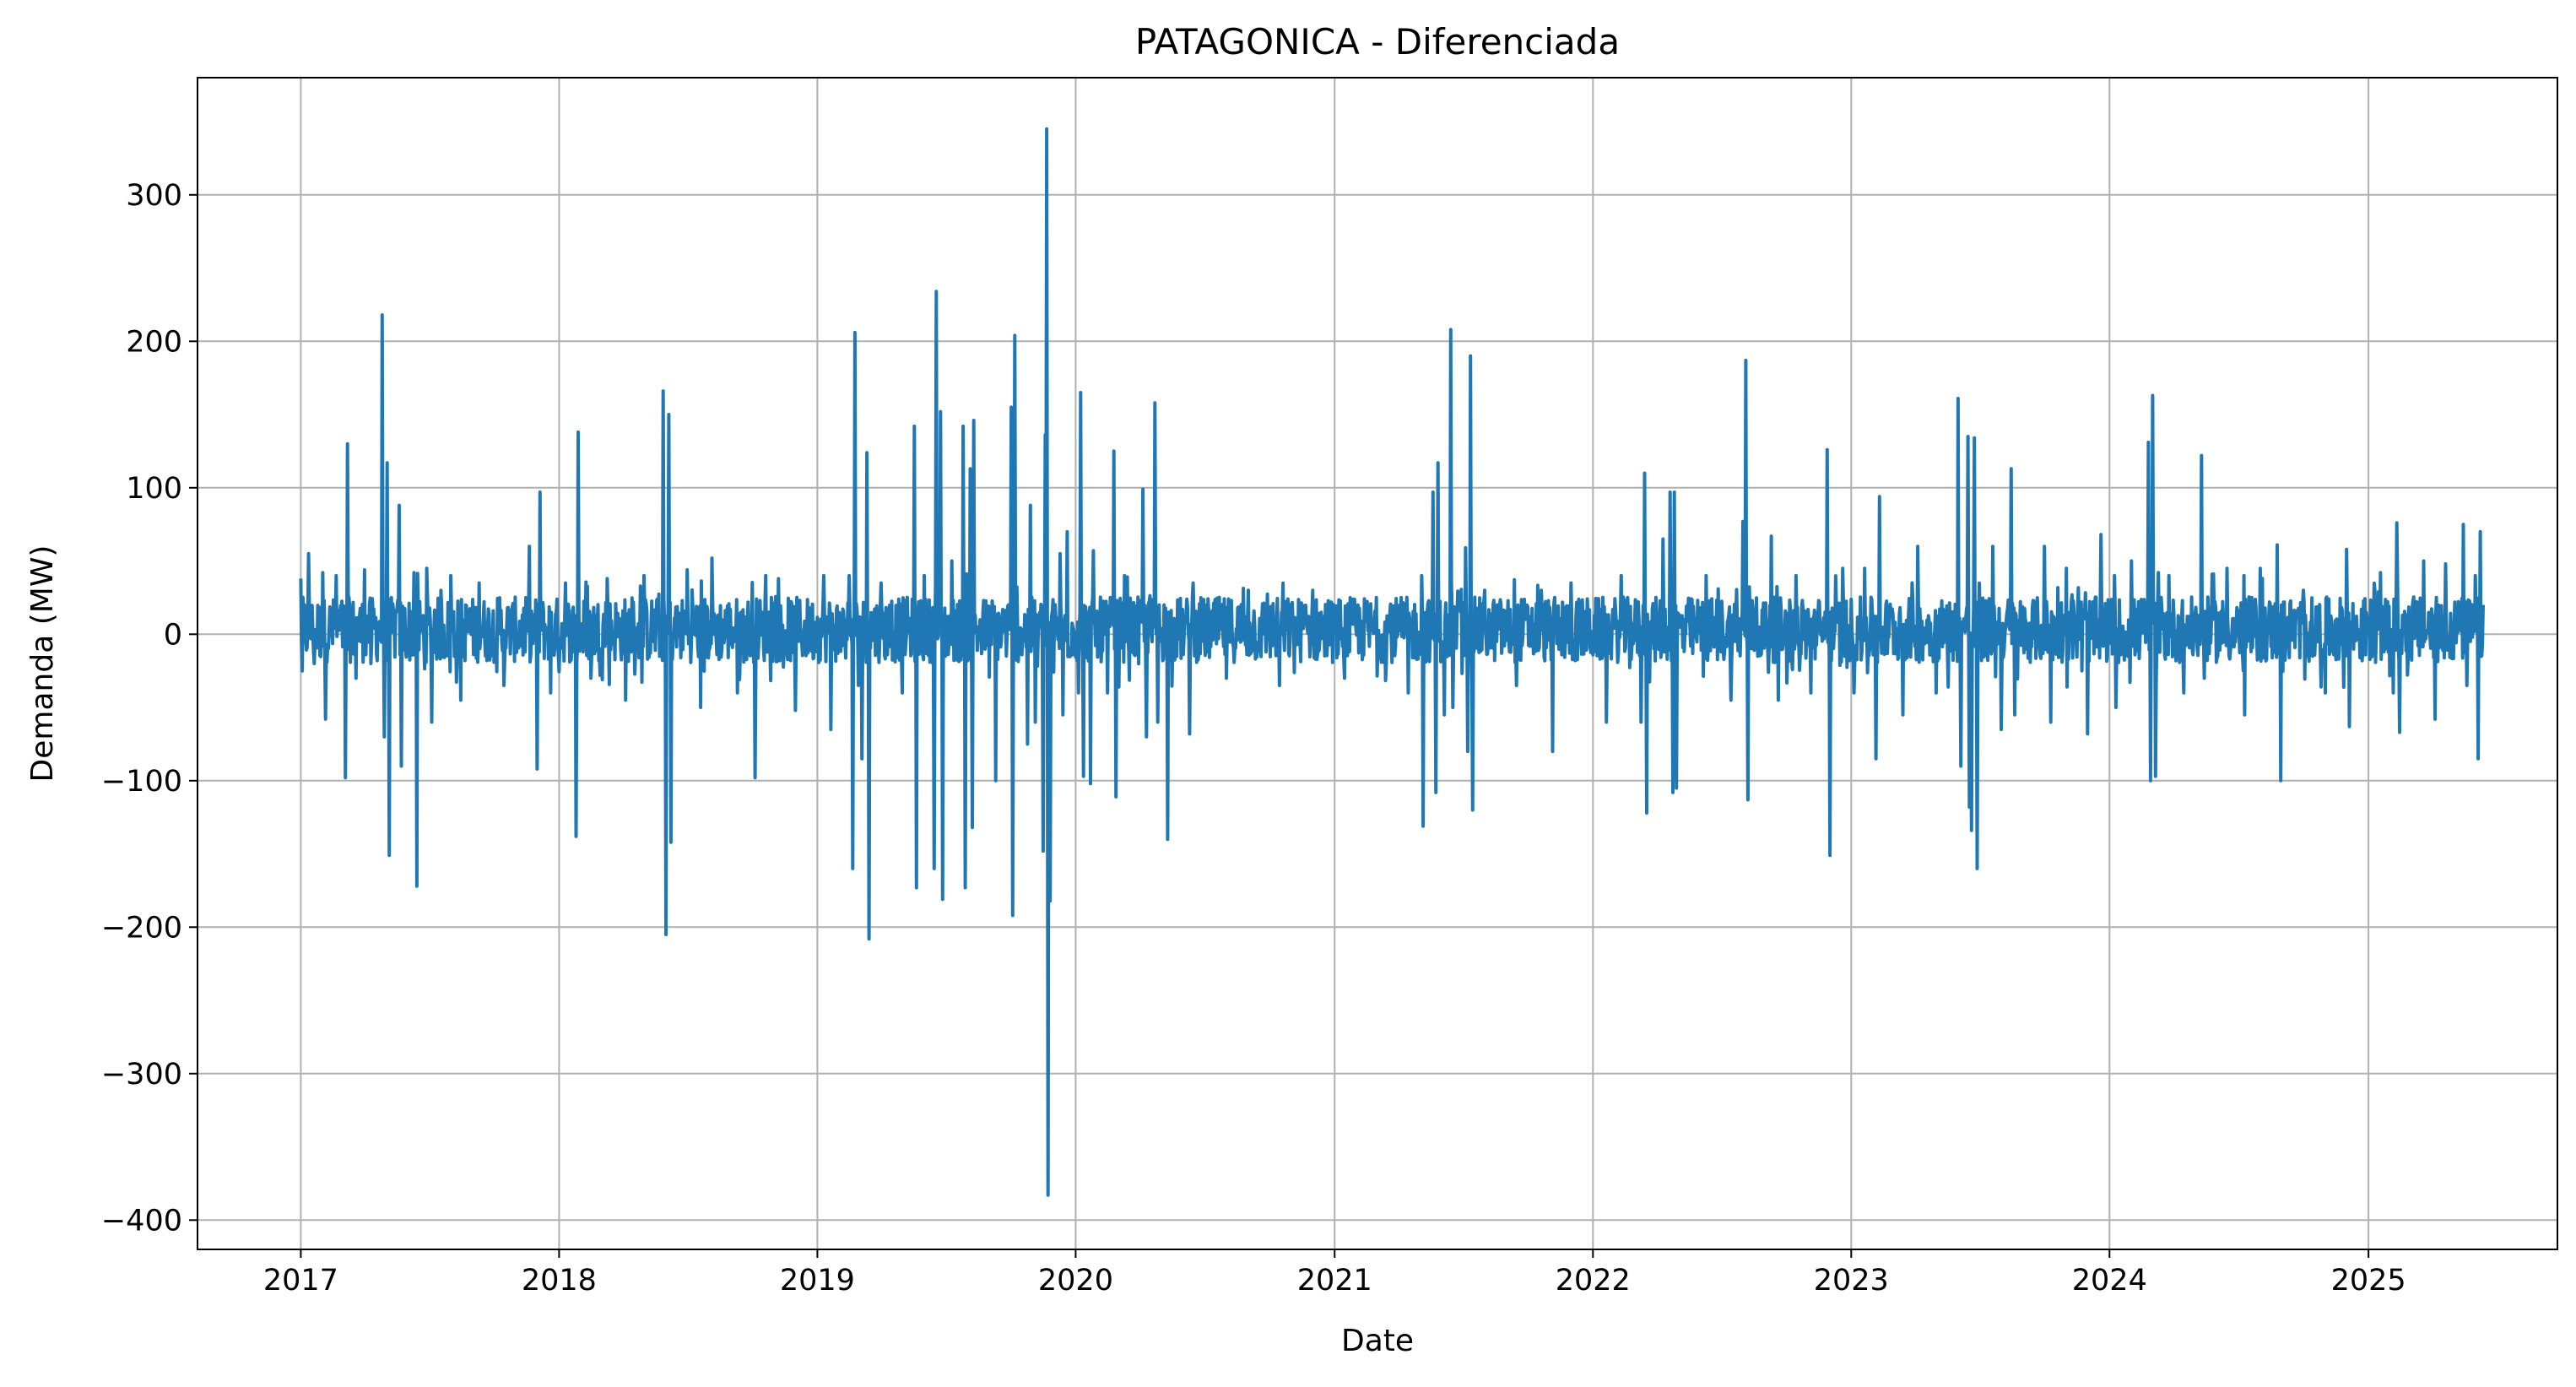 This screenshot has height=1387, width=2576. I want to click on x-axis-label: Date, so click(1377, 1341).